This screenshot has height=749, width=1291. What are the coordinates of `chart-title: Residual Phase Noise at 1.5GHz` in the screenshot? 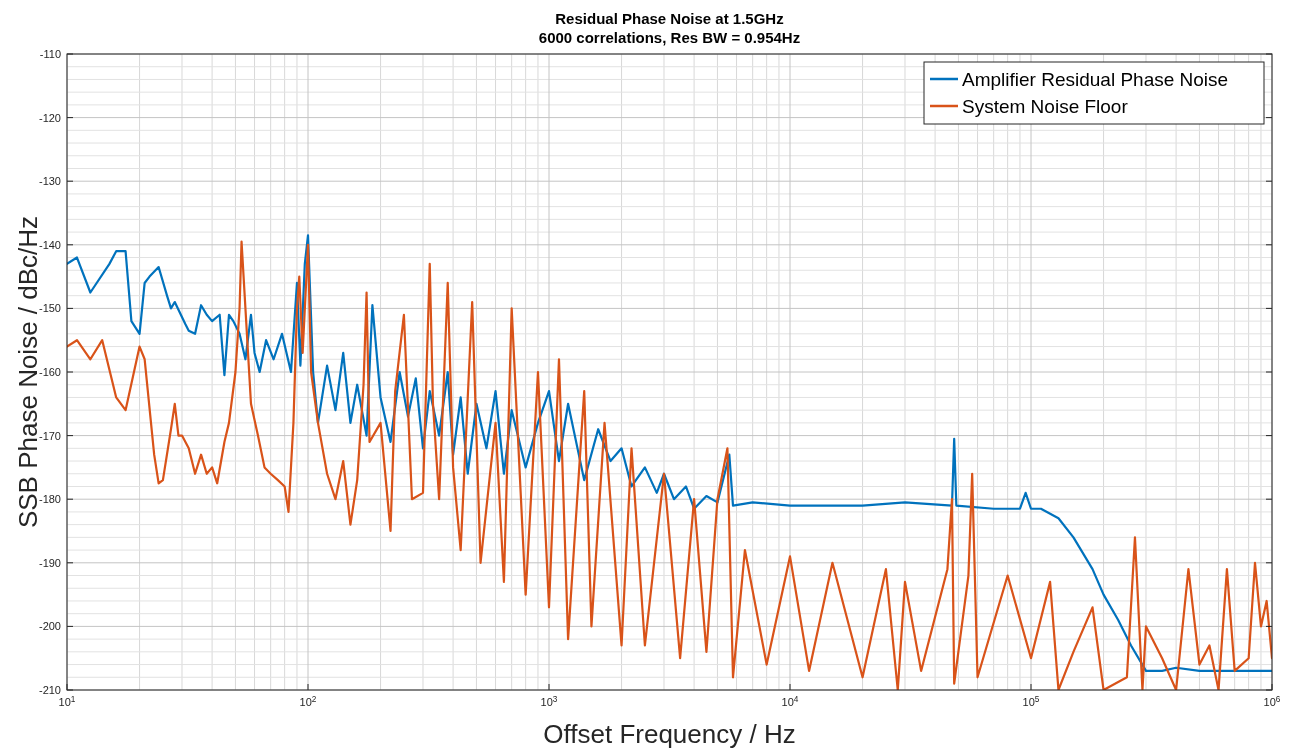 It's located at (669, 18).